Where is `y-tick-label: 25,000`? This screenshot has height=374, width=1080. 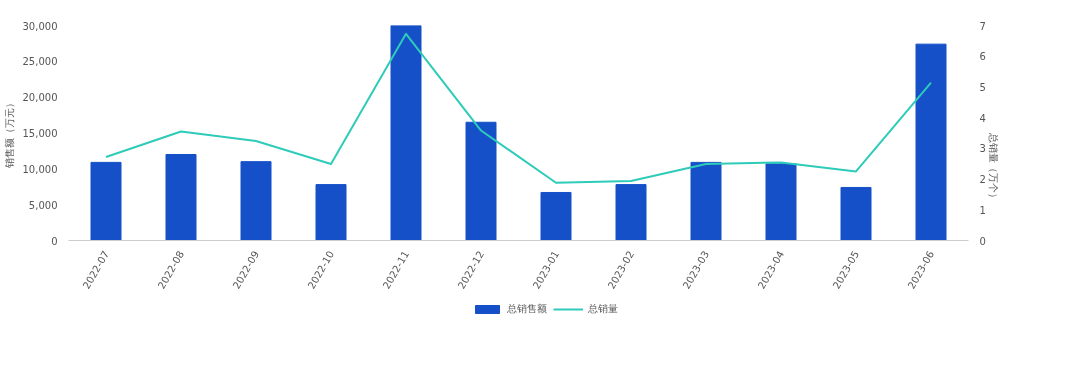 y-tick-label: 25,000 is located at coordinates (40, 62).